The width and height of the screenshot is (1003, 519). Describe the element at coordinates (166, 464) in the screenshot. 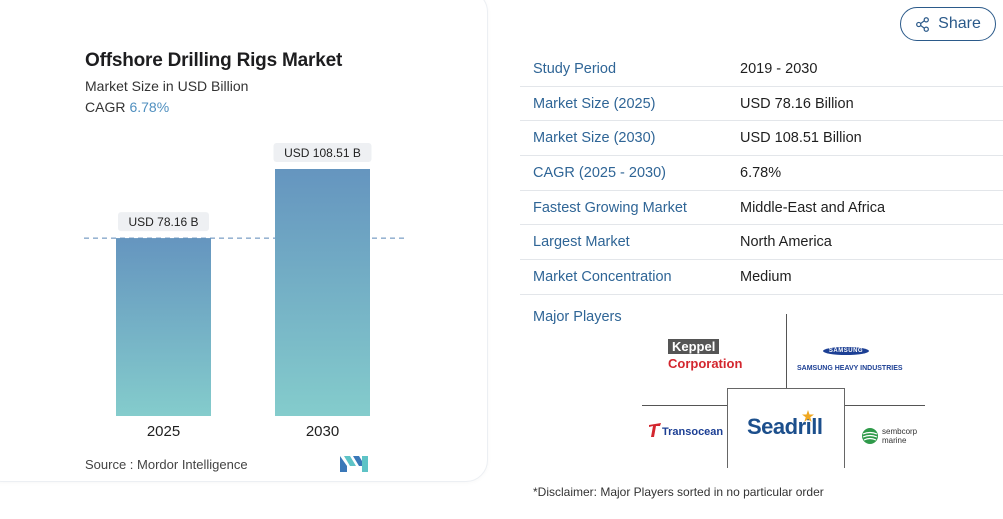

I see `chart-source: Source : Mordor Intelligence` at that location.